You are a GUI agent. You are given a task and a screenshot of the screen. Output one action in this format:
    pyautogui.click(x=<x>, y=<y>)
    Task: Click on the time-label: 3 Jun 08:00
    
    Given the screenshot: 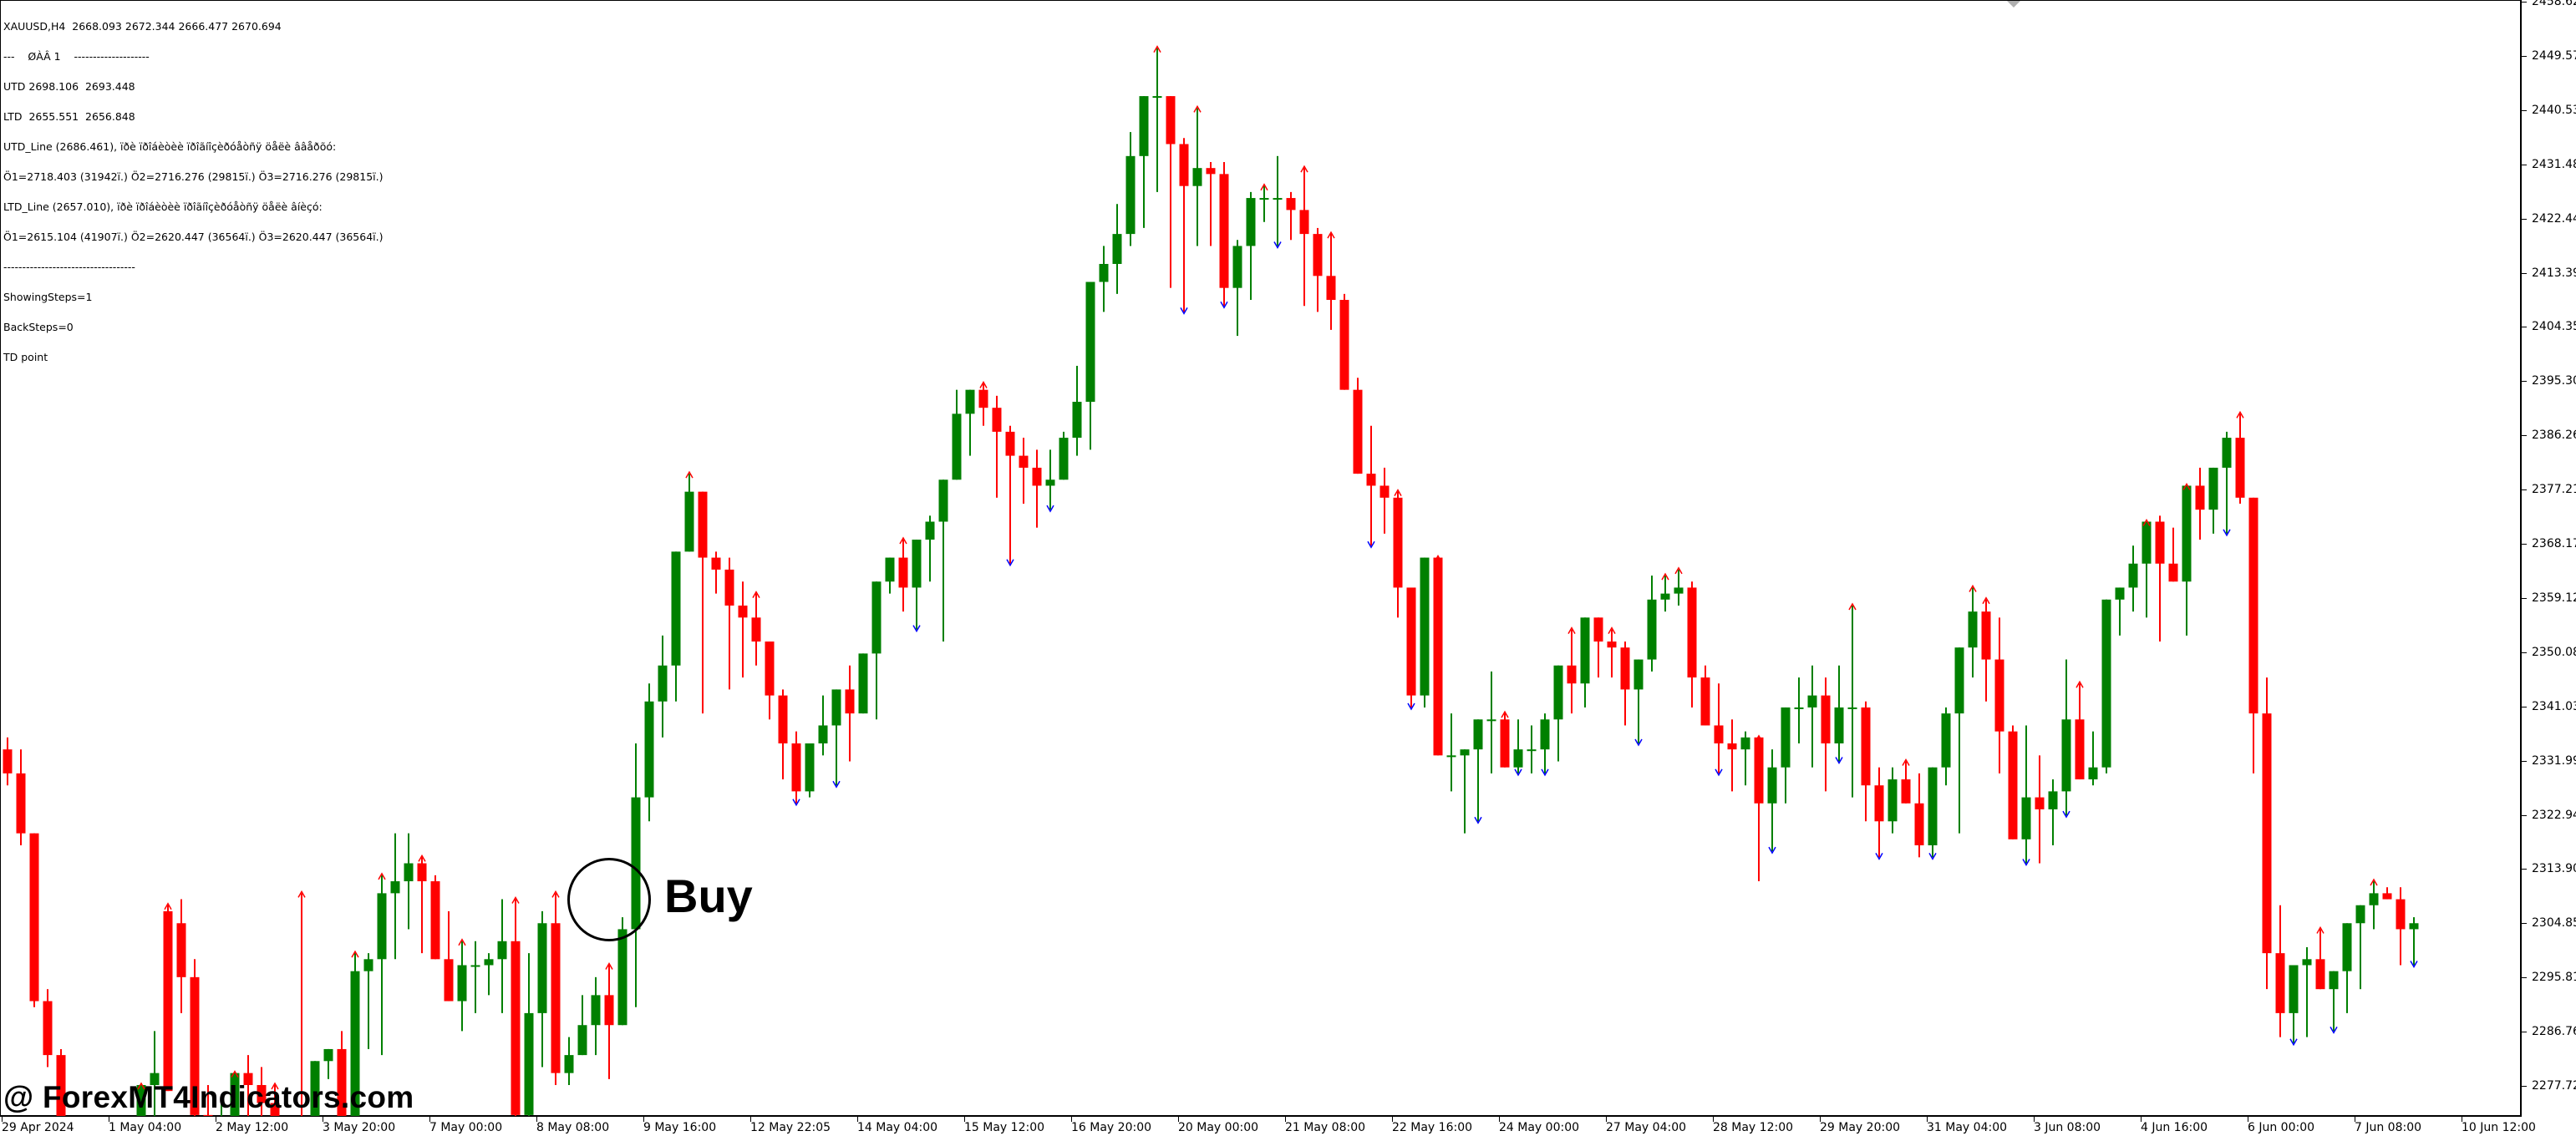 What is the action you would take?
    pyautogui.click(x=2067, y=1127)
    